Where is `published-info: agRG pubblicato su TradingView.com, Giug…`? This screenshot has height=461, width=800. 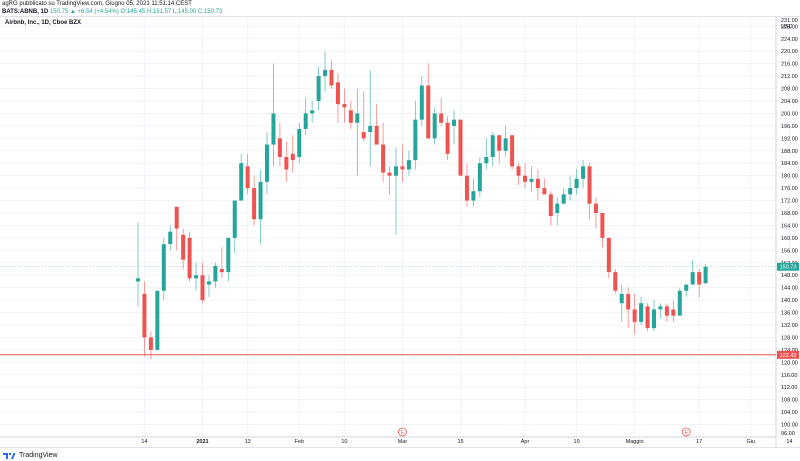
published-info: agRG pubblicato su TradingView.com, Giug… is located at coordinates (97, 4).